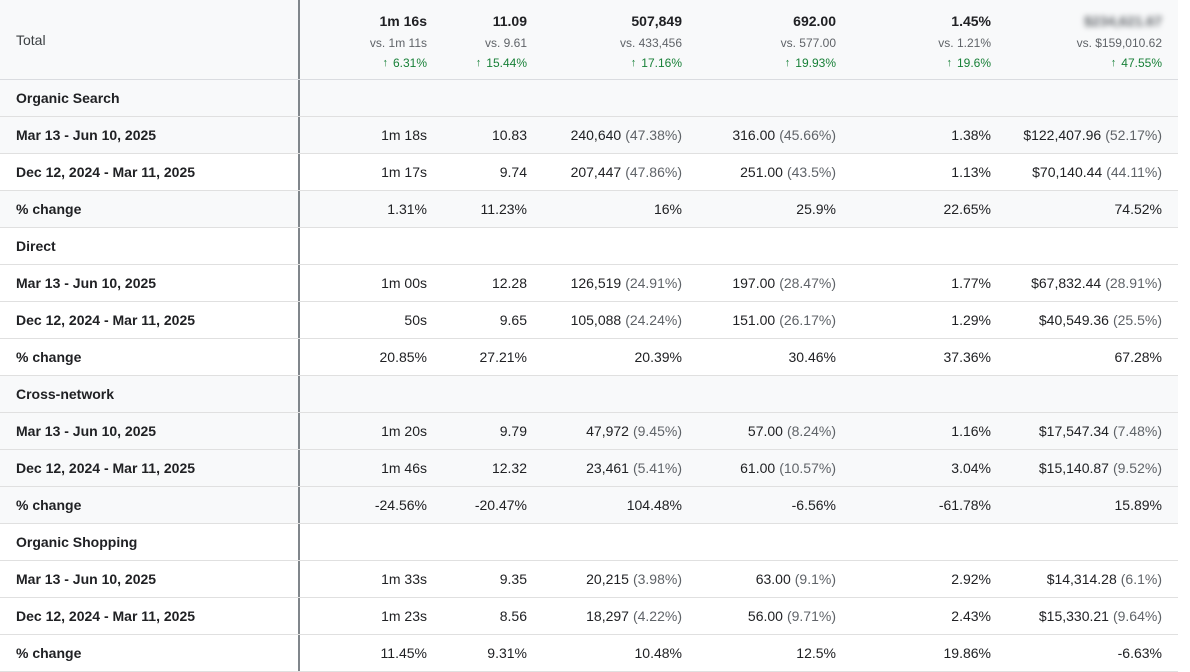  I want to click on group-header-row: Direct, so click(589, 246).